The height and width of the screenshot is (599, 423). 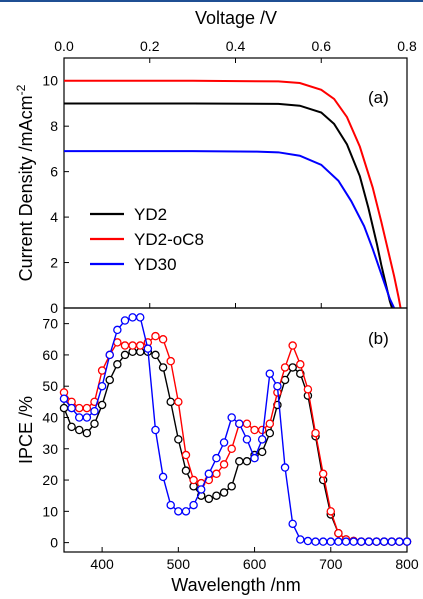 I want to click on panel-b-y-tick-label: 60, so click(x=50, y=355).